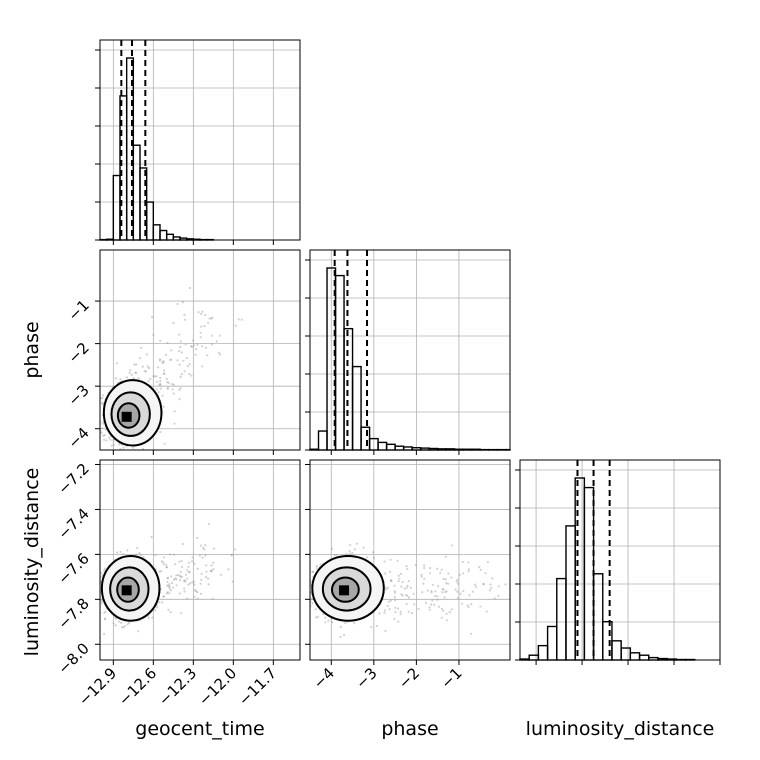  I want to click on joint-geocent_time-vs-luminosity_distance-scatter, so click(164, 579).